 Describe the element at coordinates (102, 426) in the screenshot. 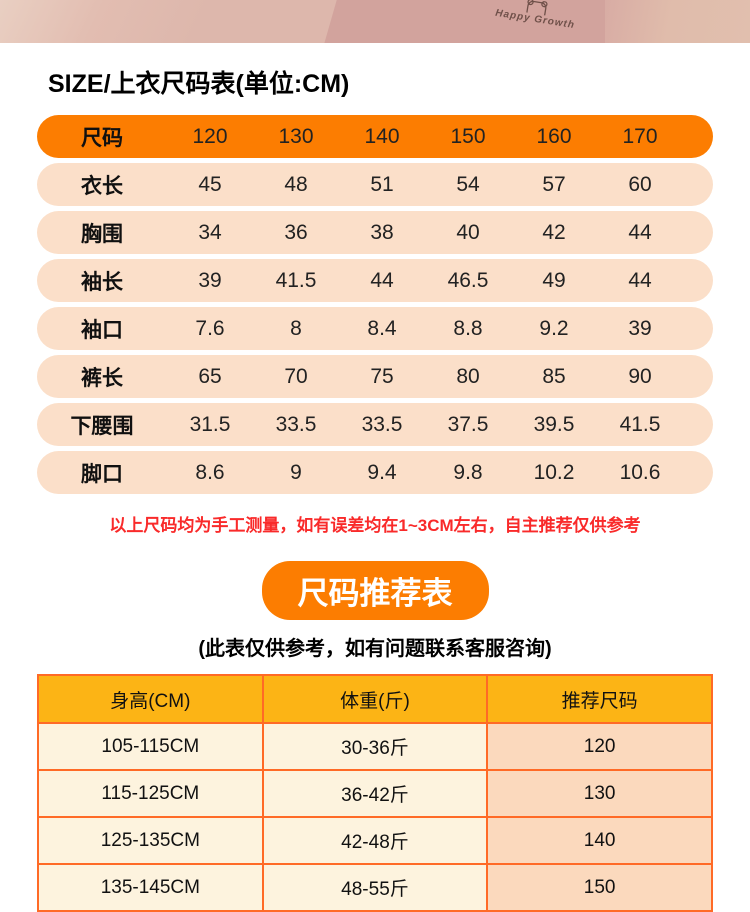

I see `row-label: 下腰围` at that location.